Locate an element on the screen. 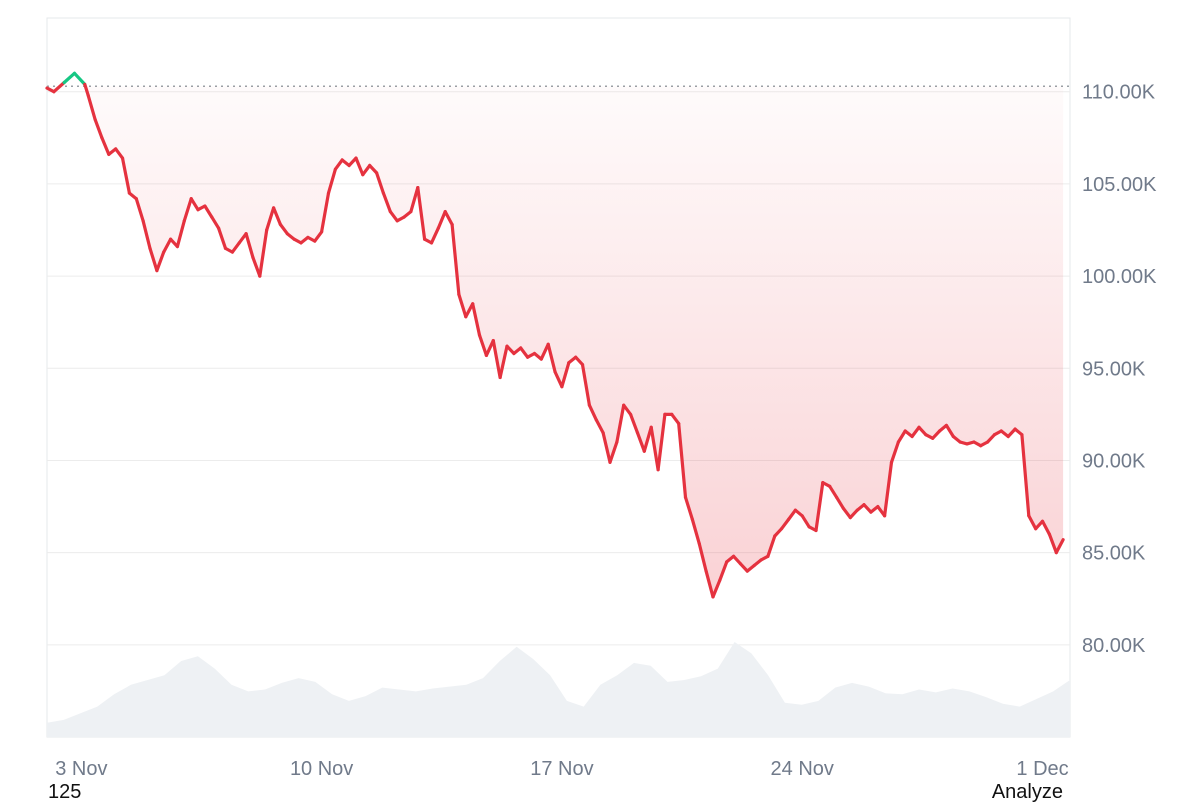 The height and width of the screenshot is (804, 1200). volume-area is located at coordinates (558, 689).